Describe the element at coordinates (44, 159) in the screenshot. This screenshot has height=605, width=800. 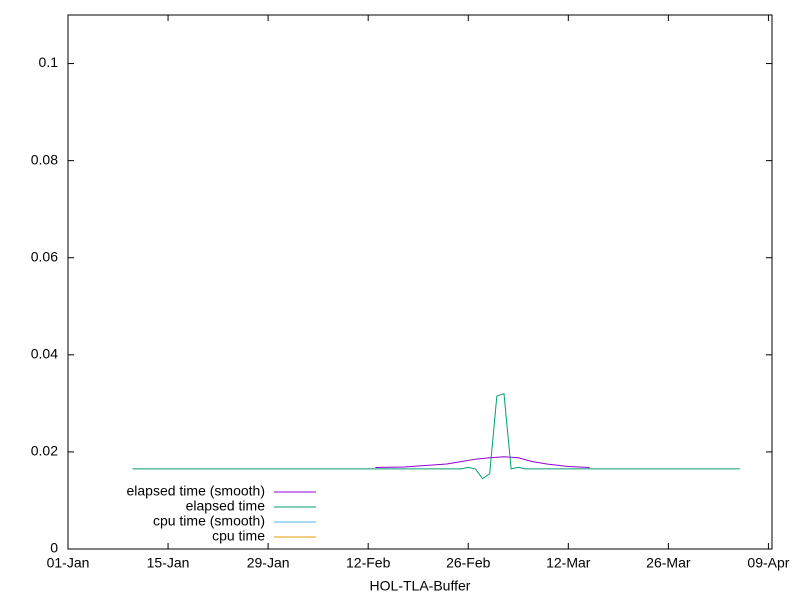
I see `y-tick-label: 0.08` at that location.